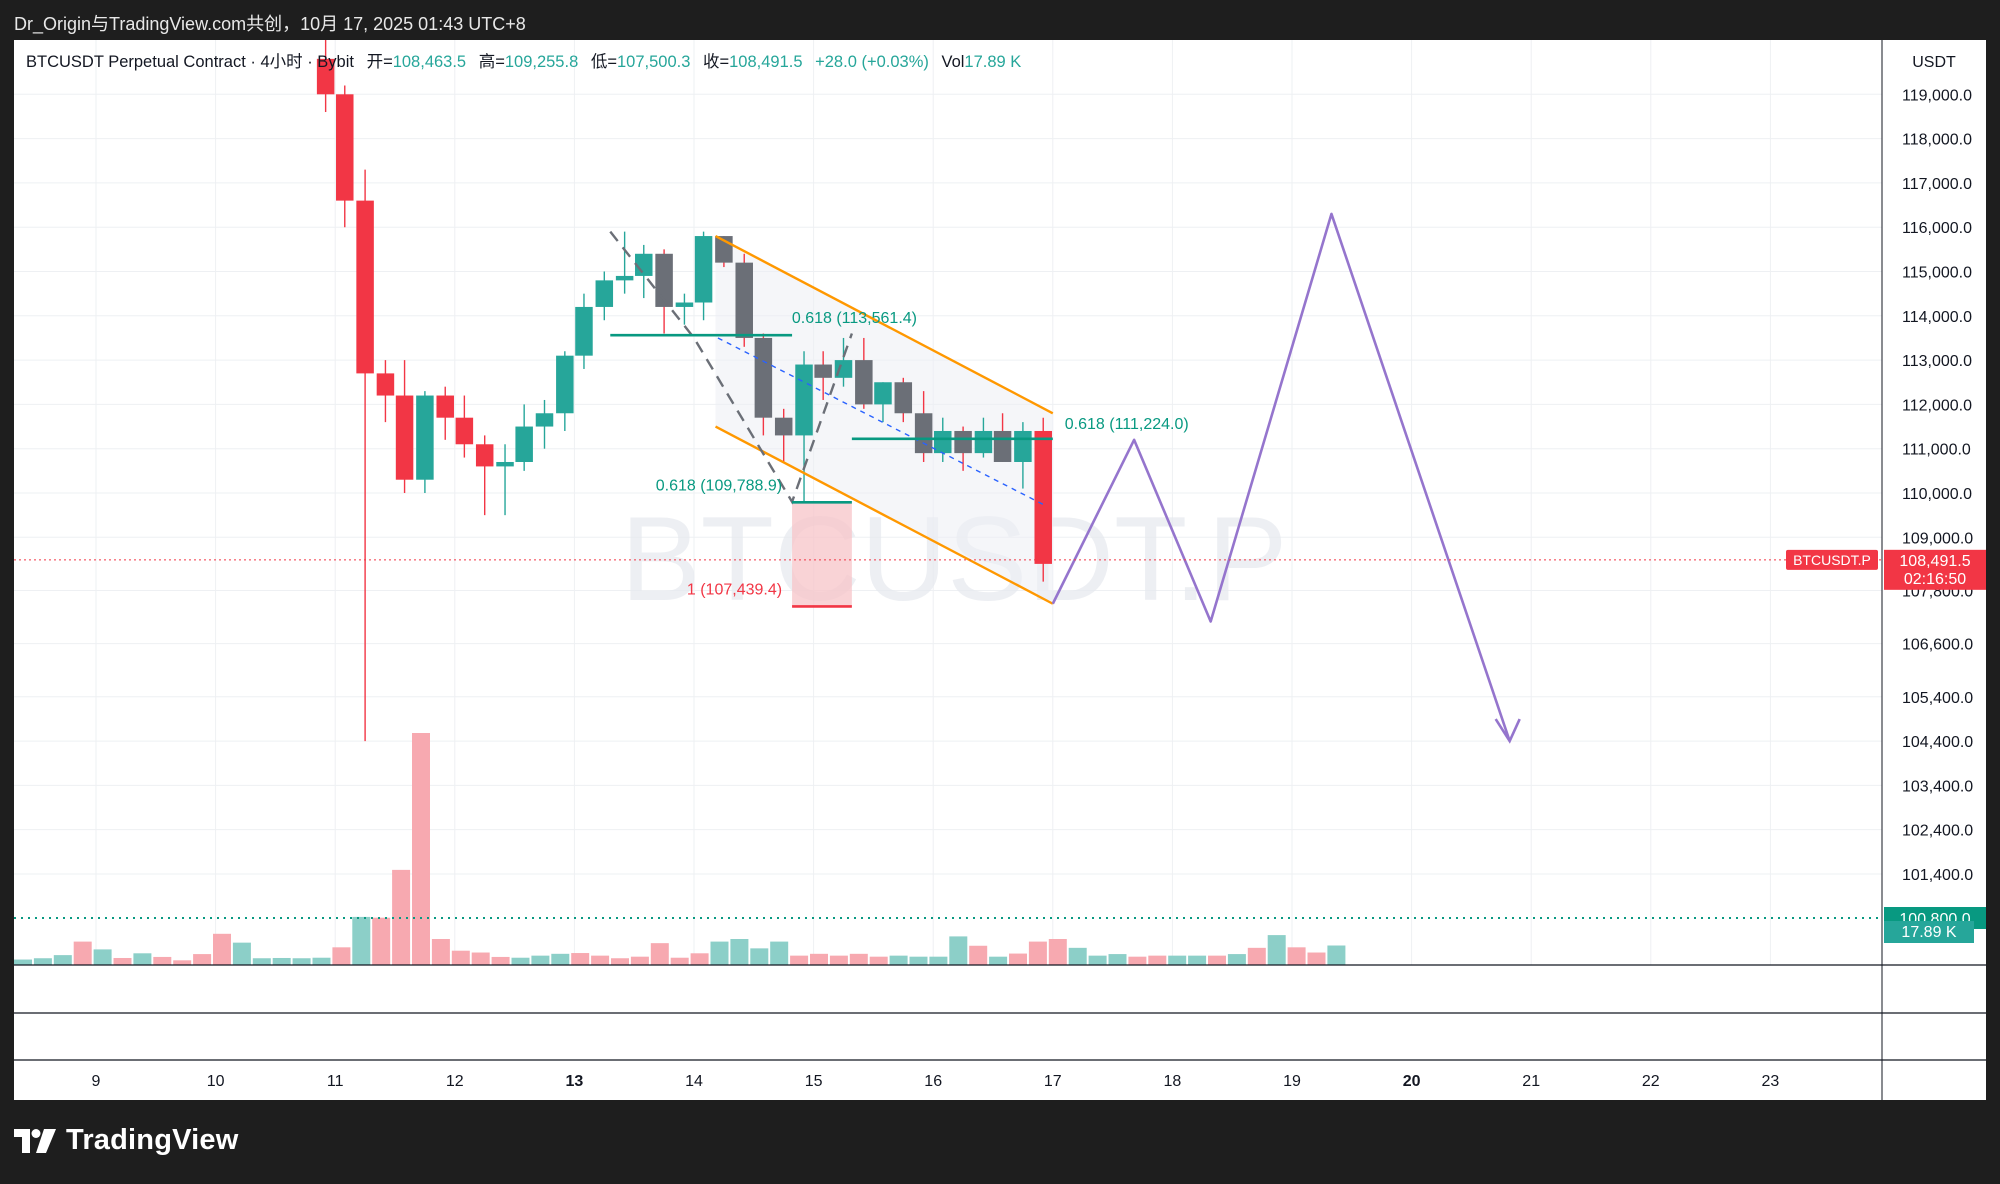  What do you see at coordinates (766, 62) in the screenshot?
I see `close-value: 108,491.5` at bounding box center [766, 62].